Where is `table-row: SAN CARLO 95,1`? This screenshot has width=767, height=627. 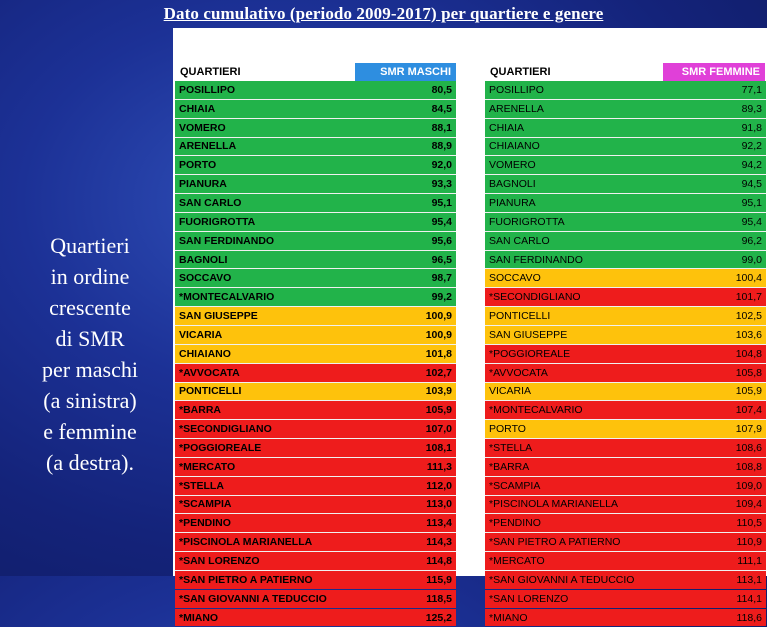
table-row: SAN CARLO 95,1 is located at coordinates (315, 203).